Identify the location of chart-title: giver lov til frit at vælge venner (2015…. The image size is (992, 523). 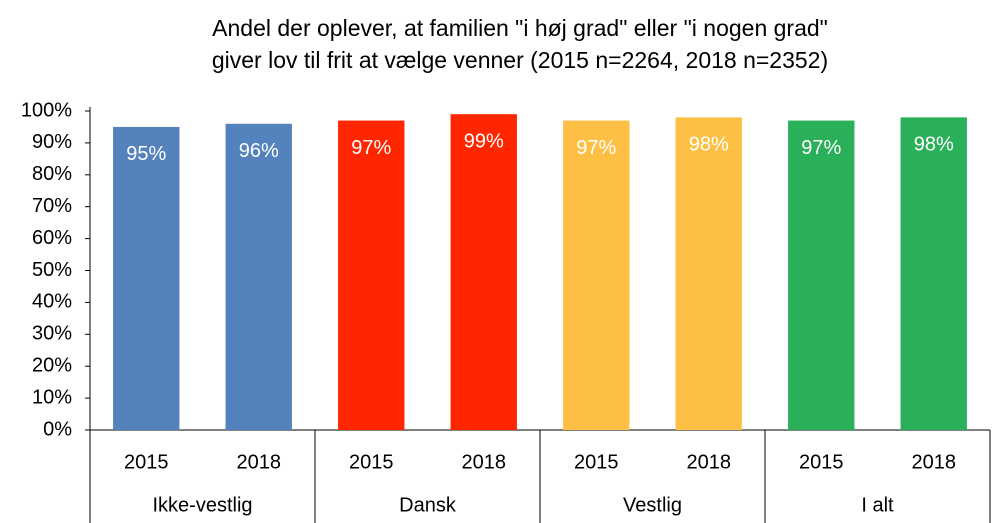
(520, 60).